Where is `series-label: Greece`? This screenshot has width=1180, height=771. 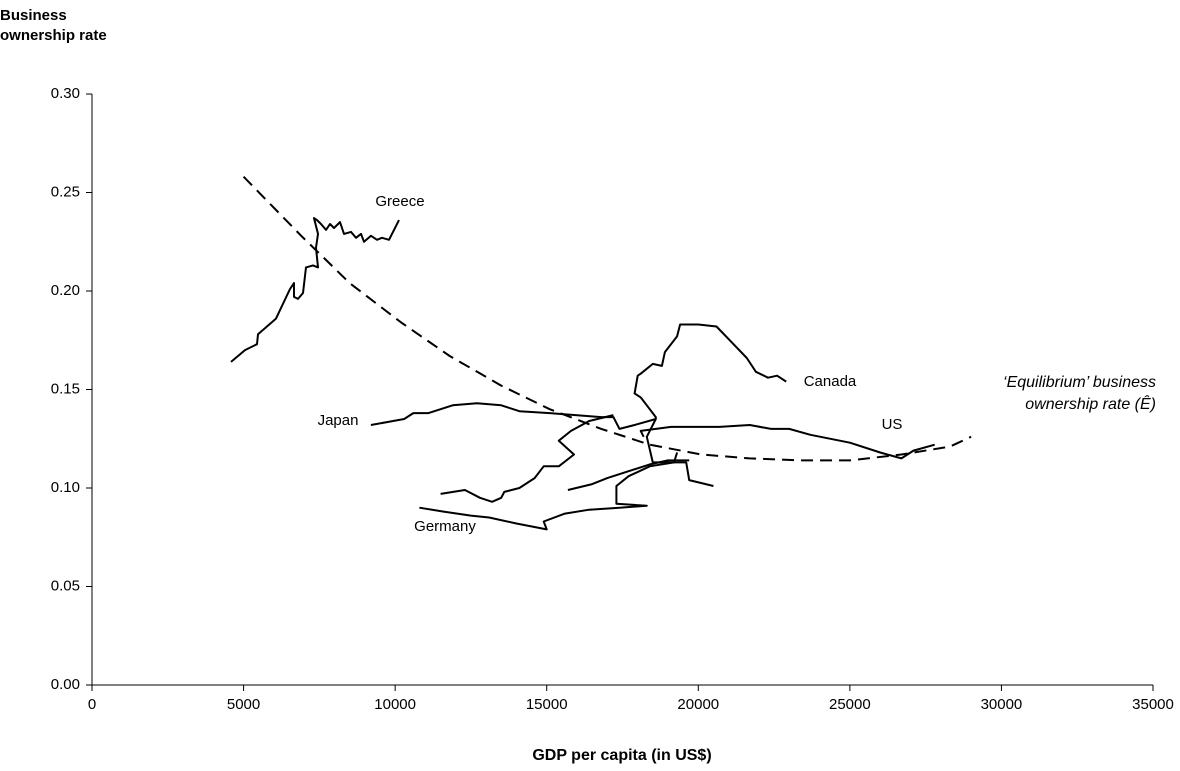 series-label: Greece is located at coordinates (399, 201).